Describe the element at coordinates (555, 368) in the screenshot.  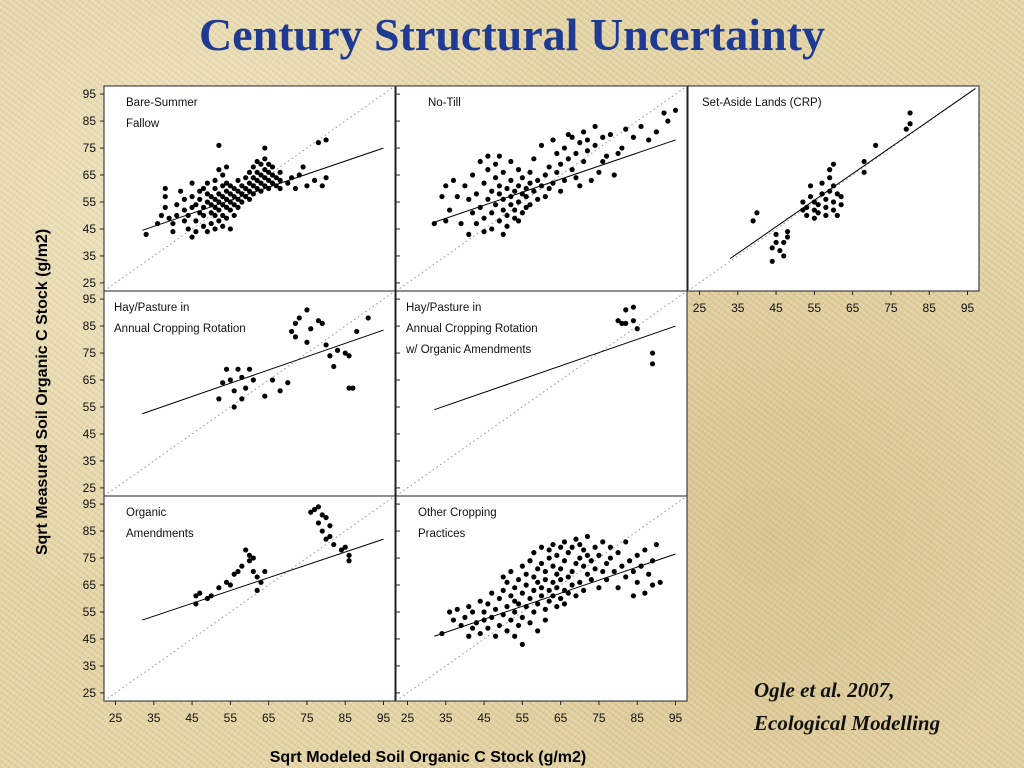
I see `regression-line` at that location.